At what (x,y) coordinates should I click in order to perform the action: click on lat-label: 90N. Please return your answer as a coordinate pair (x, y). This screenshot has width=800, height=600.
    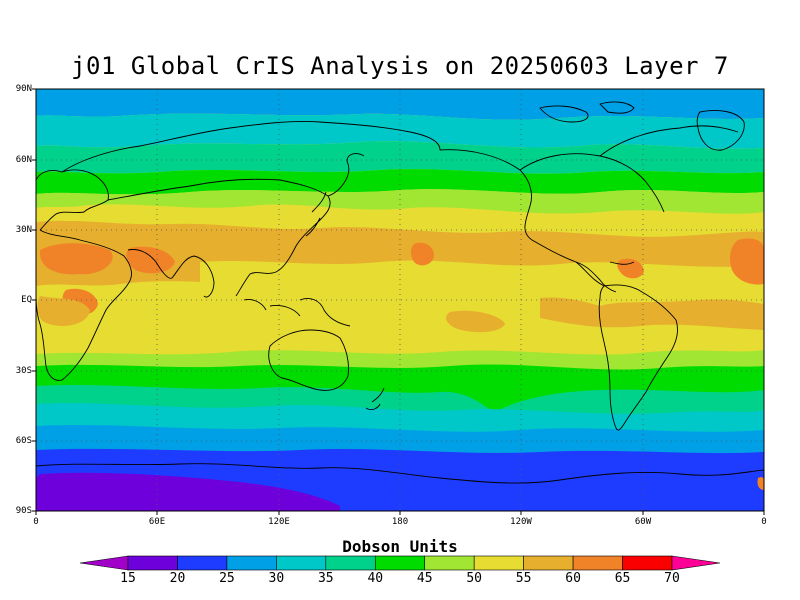
    Looking at the image, I should click on (23, 89).